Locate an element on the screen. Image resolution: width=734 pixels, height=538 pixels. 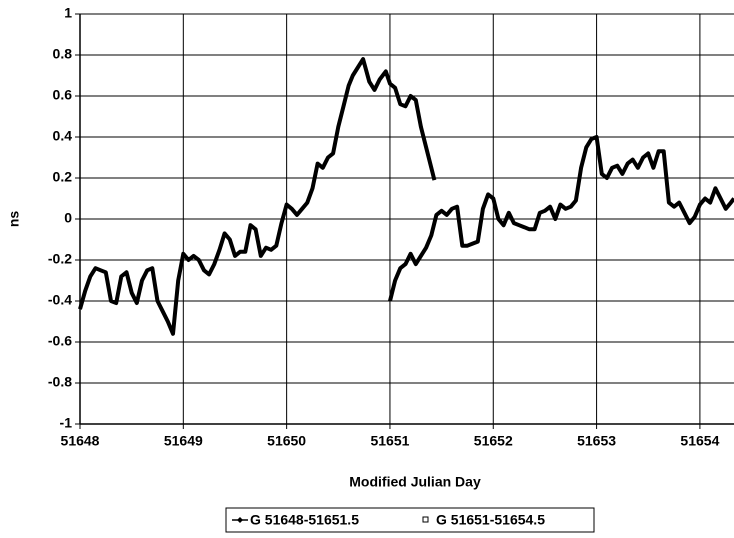
legend-box is located at coordinates (410, 520).